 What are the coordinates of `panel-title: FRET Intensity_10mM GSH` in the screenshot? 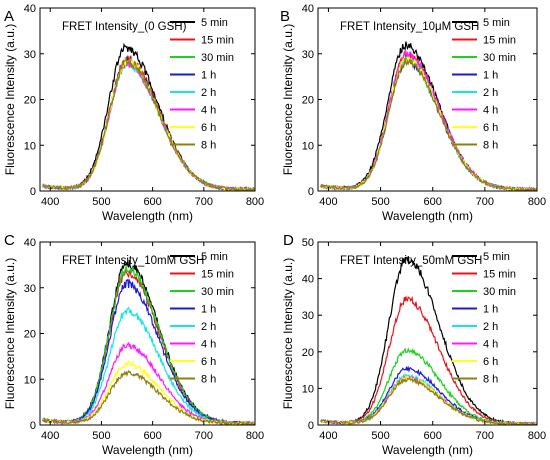 It's located at (133, 261).